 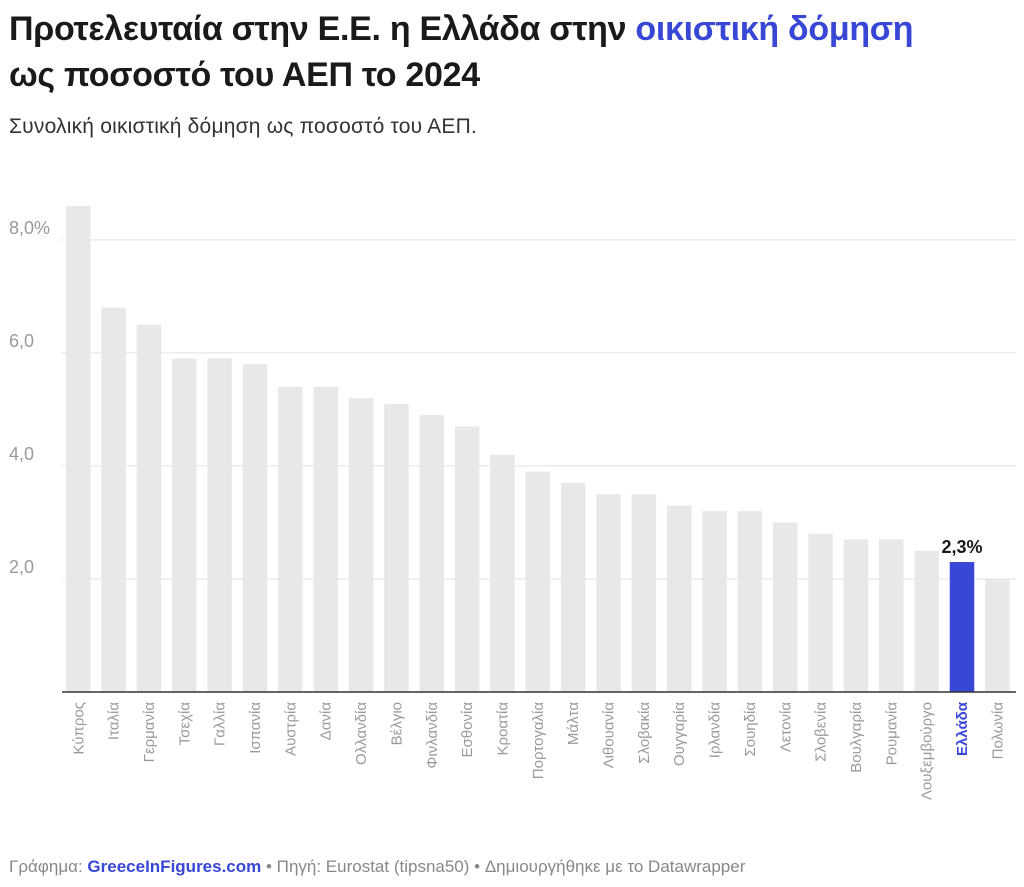 I want to click on category-label: Λετονία, so click(x=785, y=727).